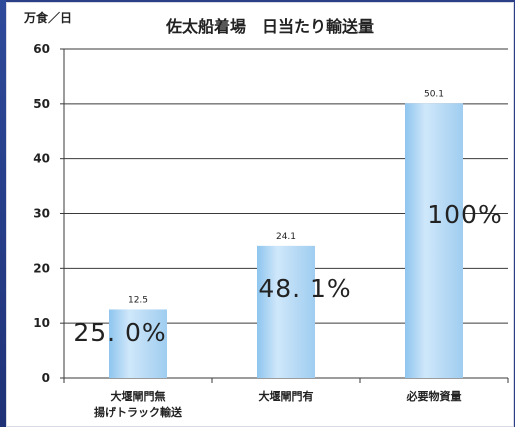  I want to click on percent-label-2: 100%, so click(464, 214).